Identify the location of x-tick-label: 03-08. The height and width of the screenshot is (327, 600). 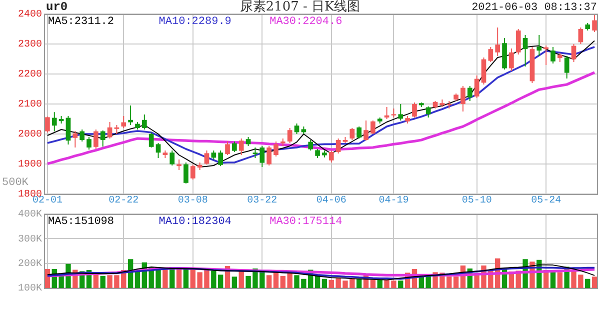
(193, 201).